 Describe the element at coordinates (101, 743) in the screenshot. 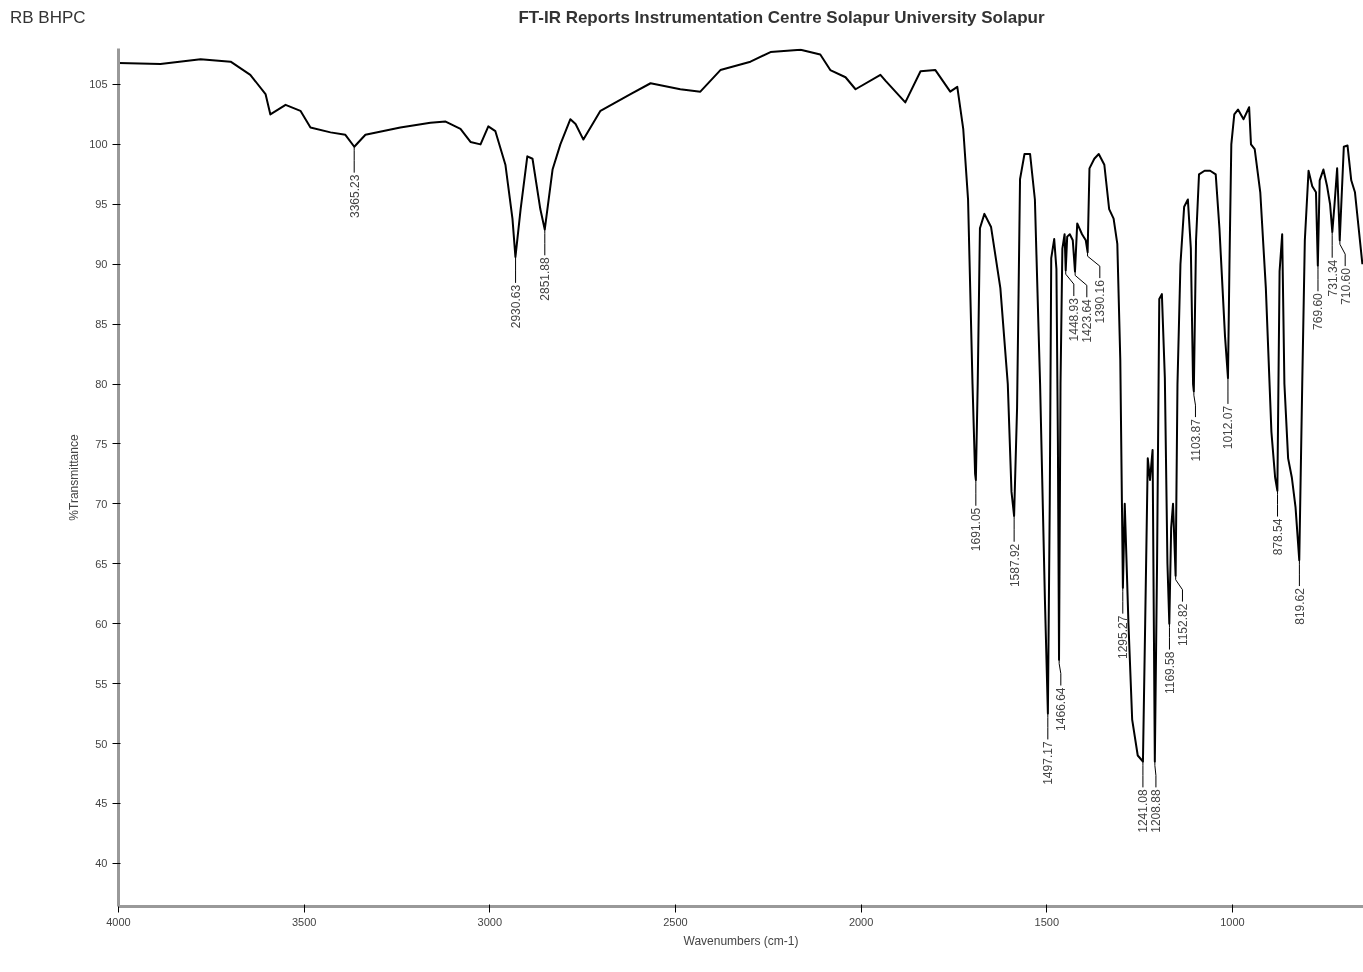

I see `y-tick-label: 50` at that location.